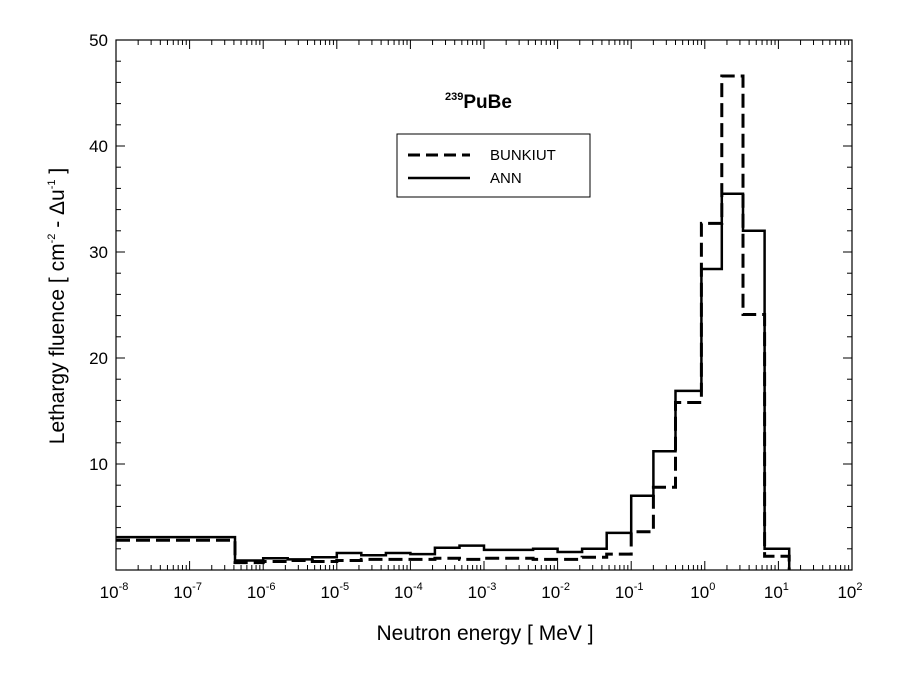 The width and height of the screenshot is (915, 676). Describe the element at coordinates (197, 587) in the screenshot. I see `x-tick-label-exponent: -7` at that location.